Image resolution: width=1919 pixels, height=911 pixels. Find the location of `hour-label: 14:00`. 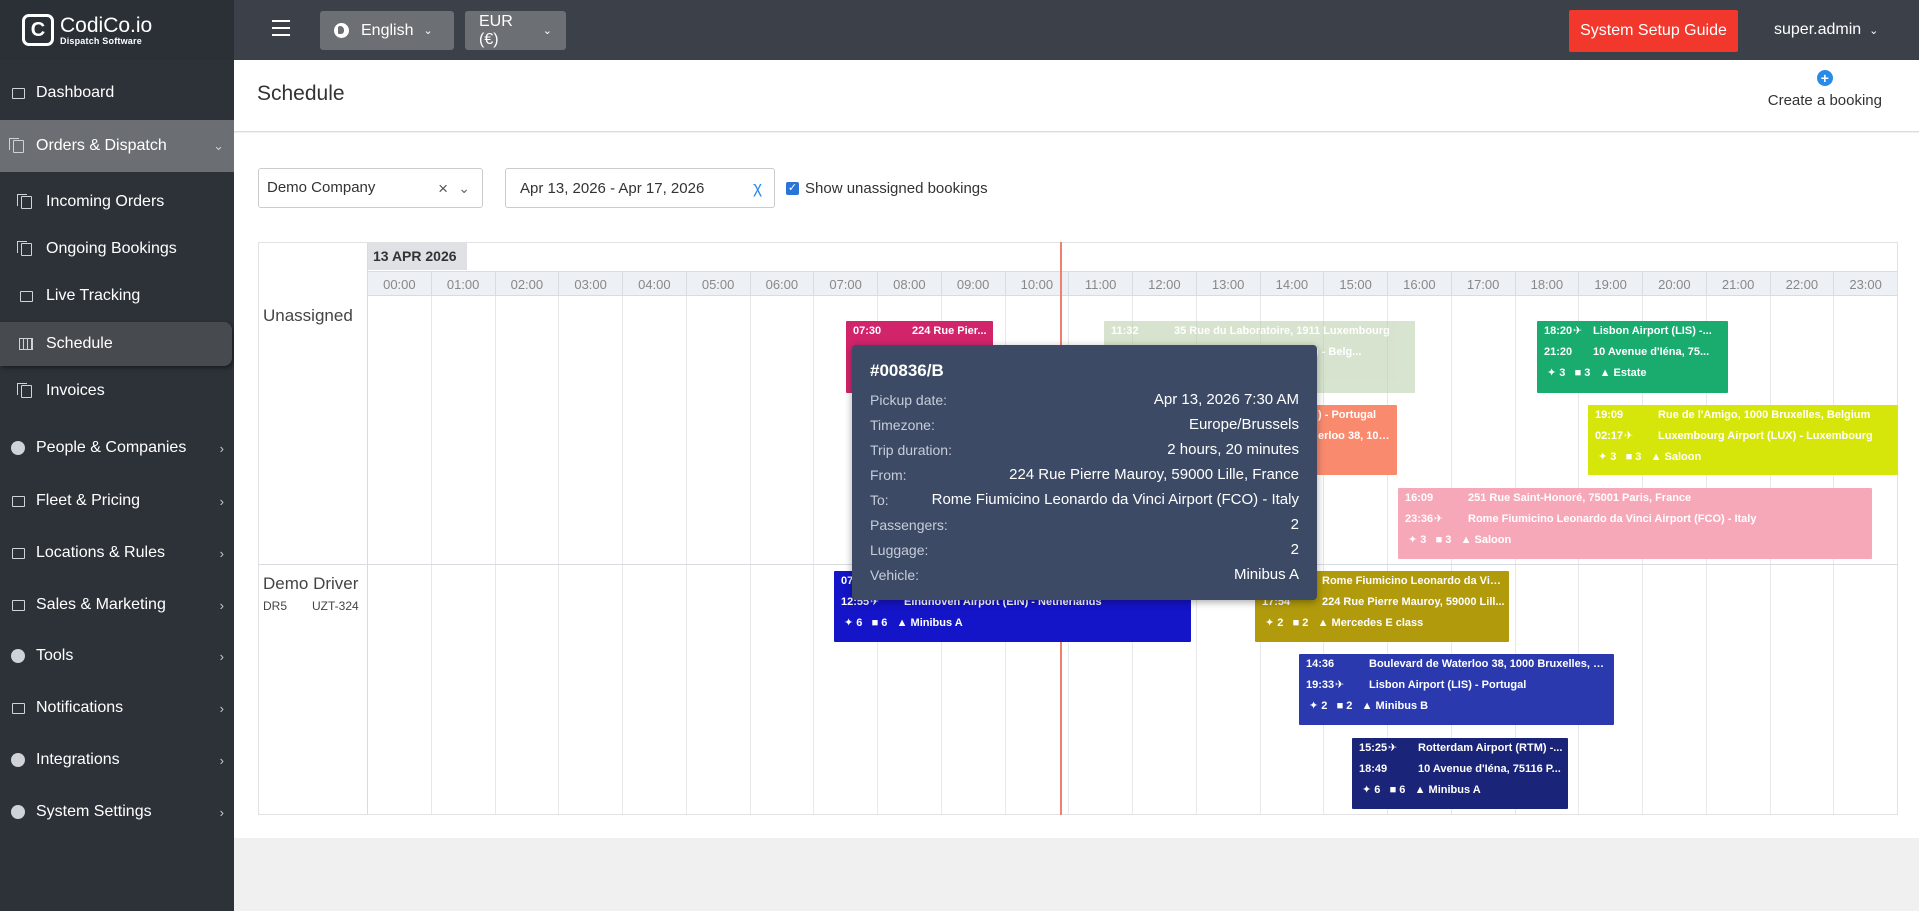

hour-label: 14:00 is located at coordinates (1291, 283).